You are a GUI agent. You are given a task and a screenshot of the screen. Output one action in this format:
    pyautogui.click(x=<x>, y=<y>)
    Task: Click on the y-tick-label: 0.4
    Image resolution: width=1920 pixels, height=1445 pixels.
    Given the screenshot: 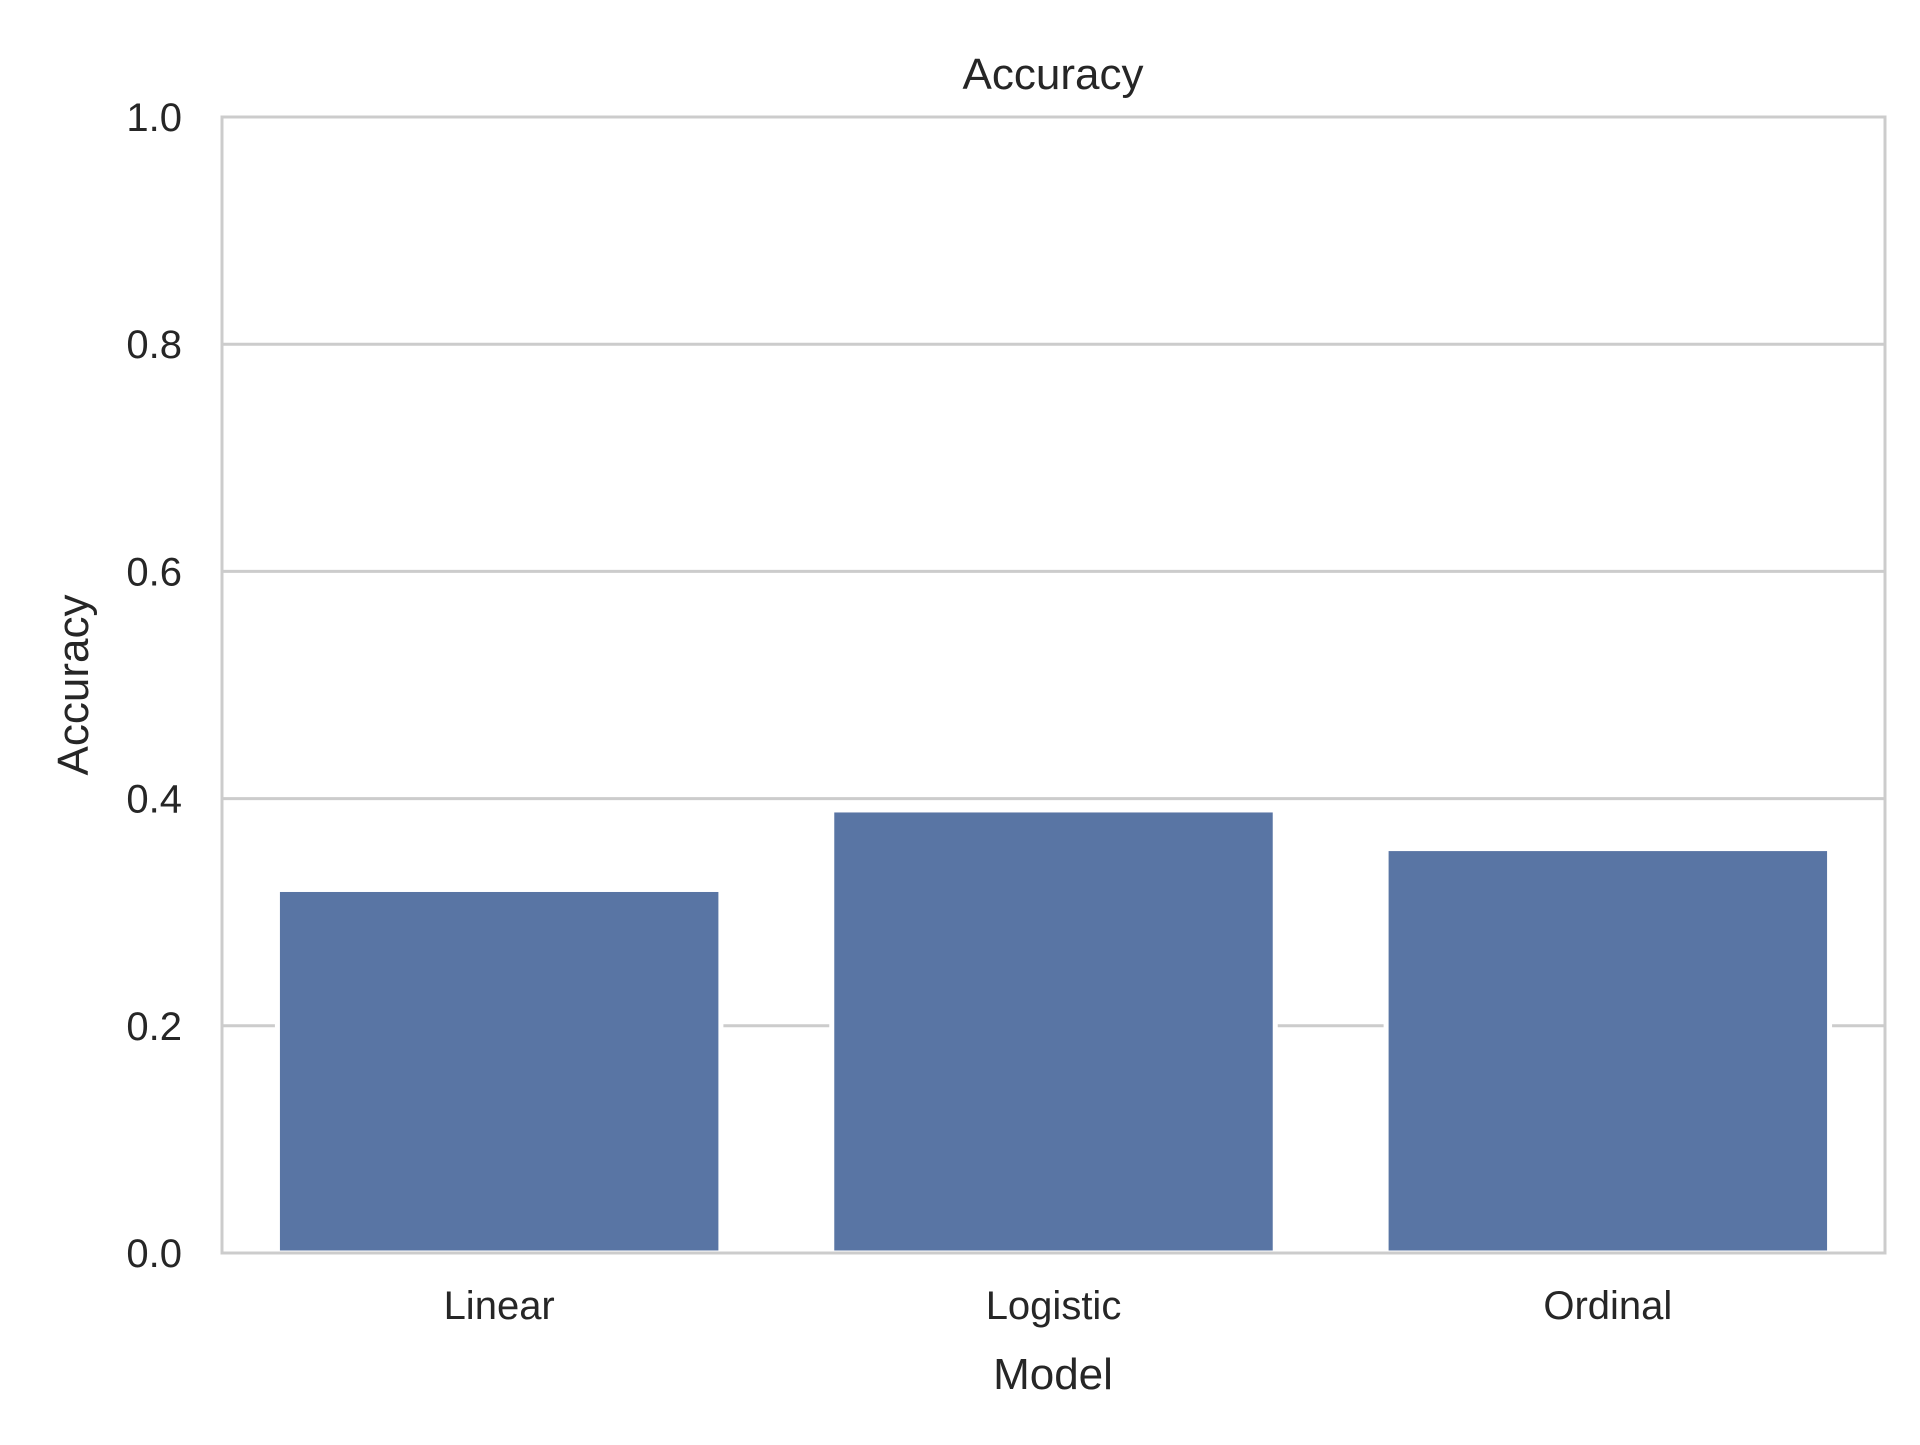 What is the action you would take?
    pyautogui.click(x=154, y=800)
    